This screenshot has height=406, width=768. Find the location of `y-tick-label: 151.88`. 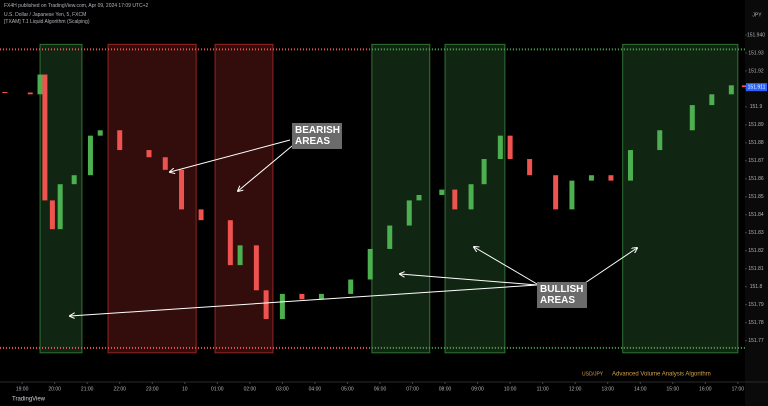

y-tick-label: 151.88 is located at coordinates (756, 143).